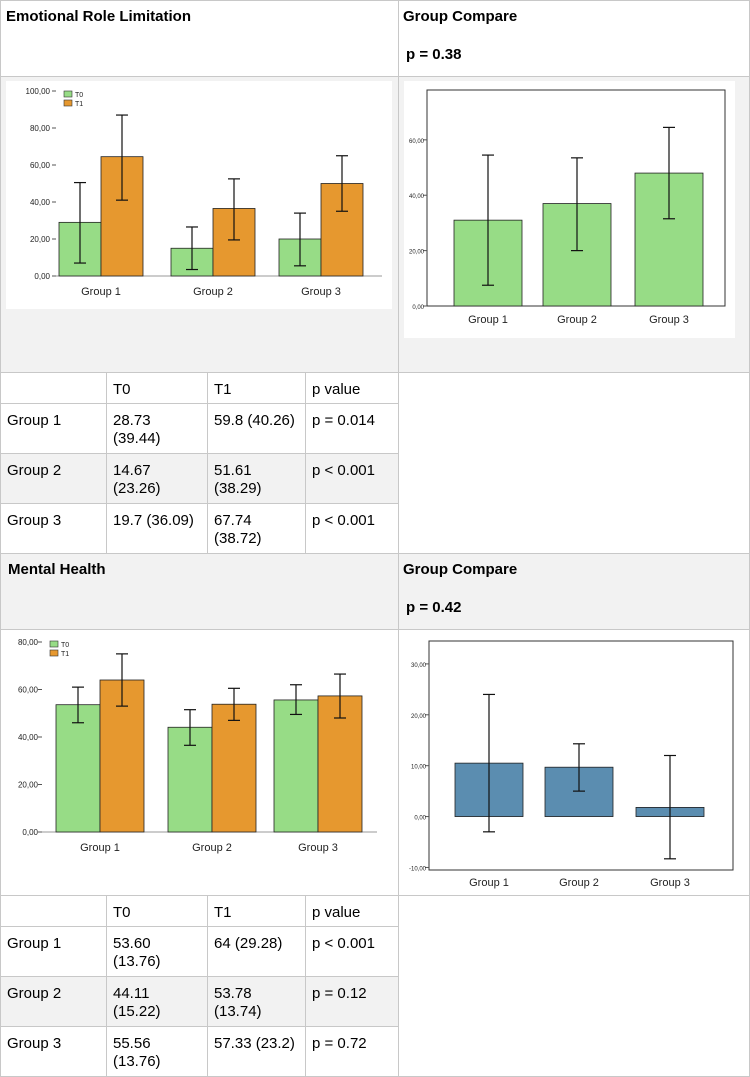 This screenshot has height=1077, width=750. What do you see at coordinates (581, 755) in the screenshot?
I see `plot-frame` at bounding box center [581, 755].